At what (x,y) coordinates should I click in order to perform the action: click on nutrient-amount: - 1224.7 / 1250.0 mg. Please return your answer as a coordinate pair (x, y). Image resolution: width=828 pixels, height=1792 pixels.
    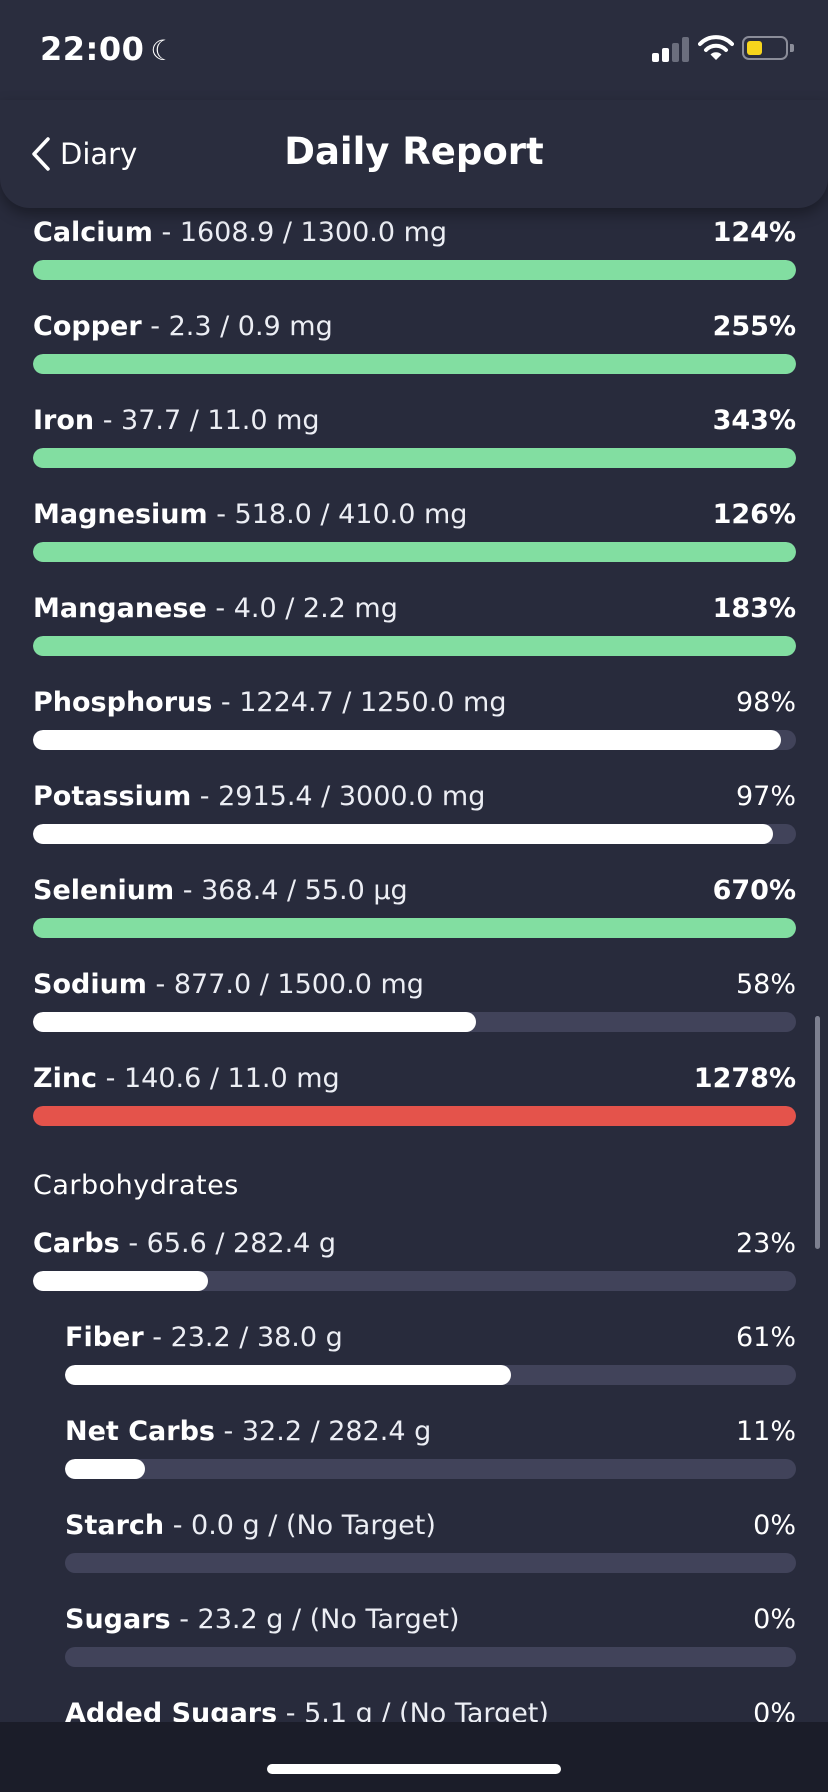
    Looking at the image, I should click on (359, 702).